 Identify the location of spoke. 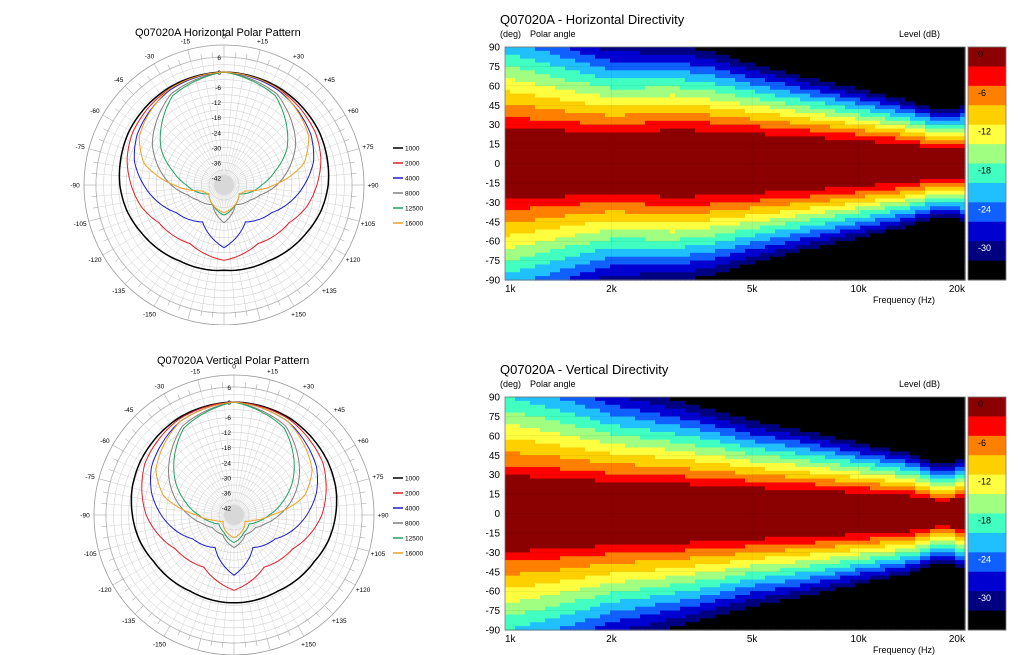
(169, 153).